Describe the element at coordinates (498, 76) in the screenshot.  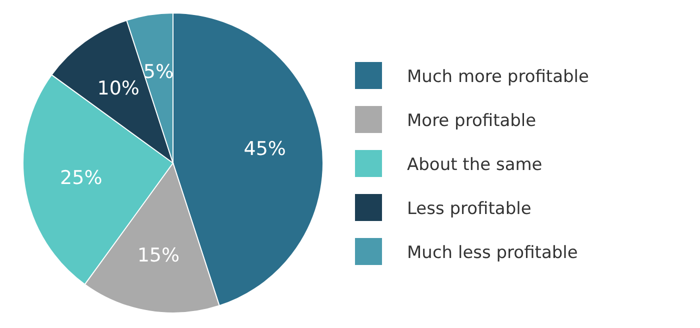
I see `legend-label: Much more profitable` at that location.